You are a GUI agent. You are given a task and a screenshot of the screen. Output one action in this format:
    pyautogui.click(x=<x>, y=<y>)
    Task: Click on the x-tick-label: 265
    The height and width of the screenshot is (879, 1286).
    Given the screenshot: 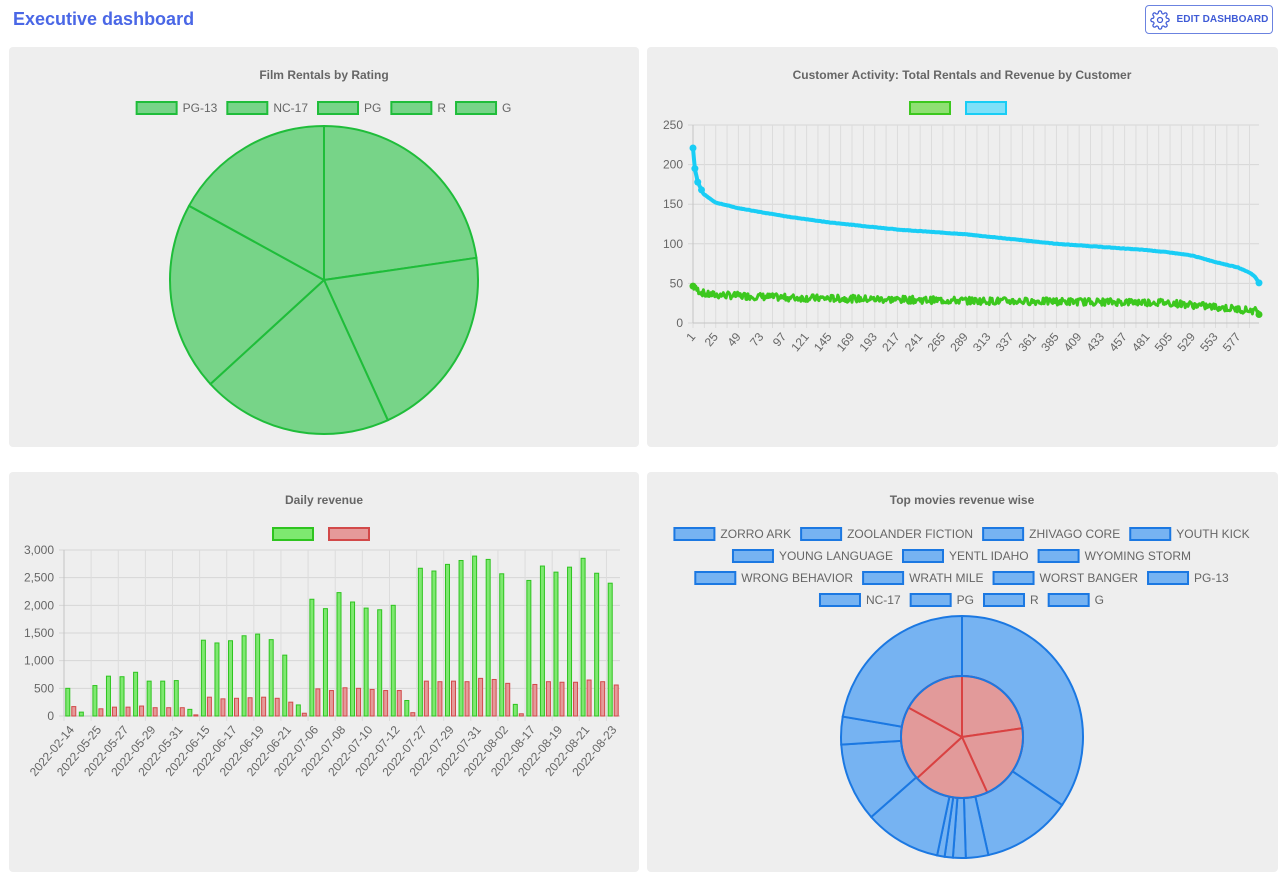 What is the action you would take?
    pyautogui.click(x=937, y=342)
    